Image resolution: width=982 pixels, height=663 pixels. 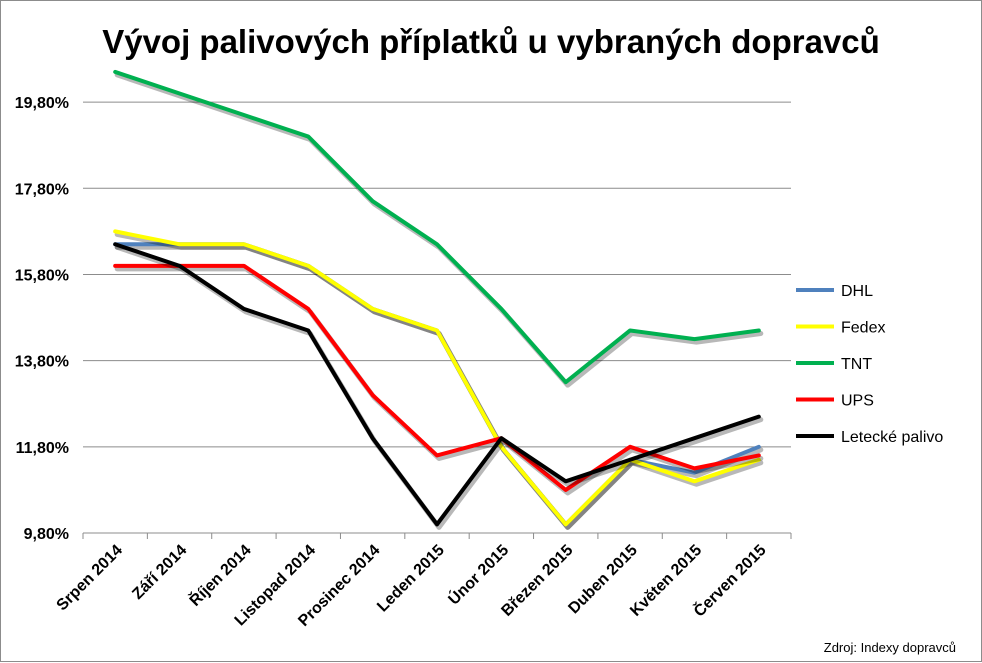 What do you see at coordinates (46, 534) in the screenshot?
I see `y-tick-label: 9,80%` at bounding box center [46, 534].